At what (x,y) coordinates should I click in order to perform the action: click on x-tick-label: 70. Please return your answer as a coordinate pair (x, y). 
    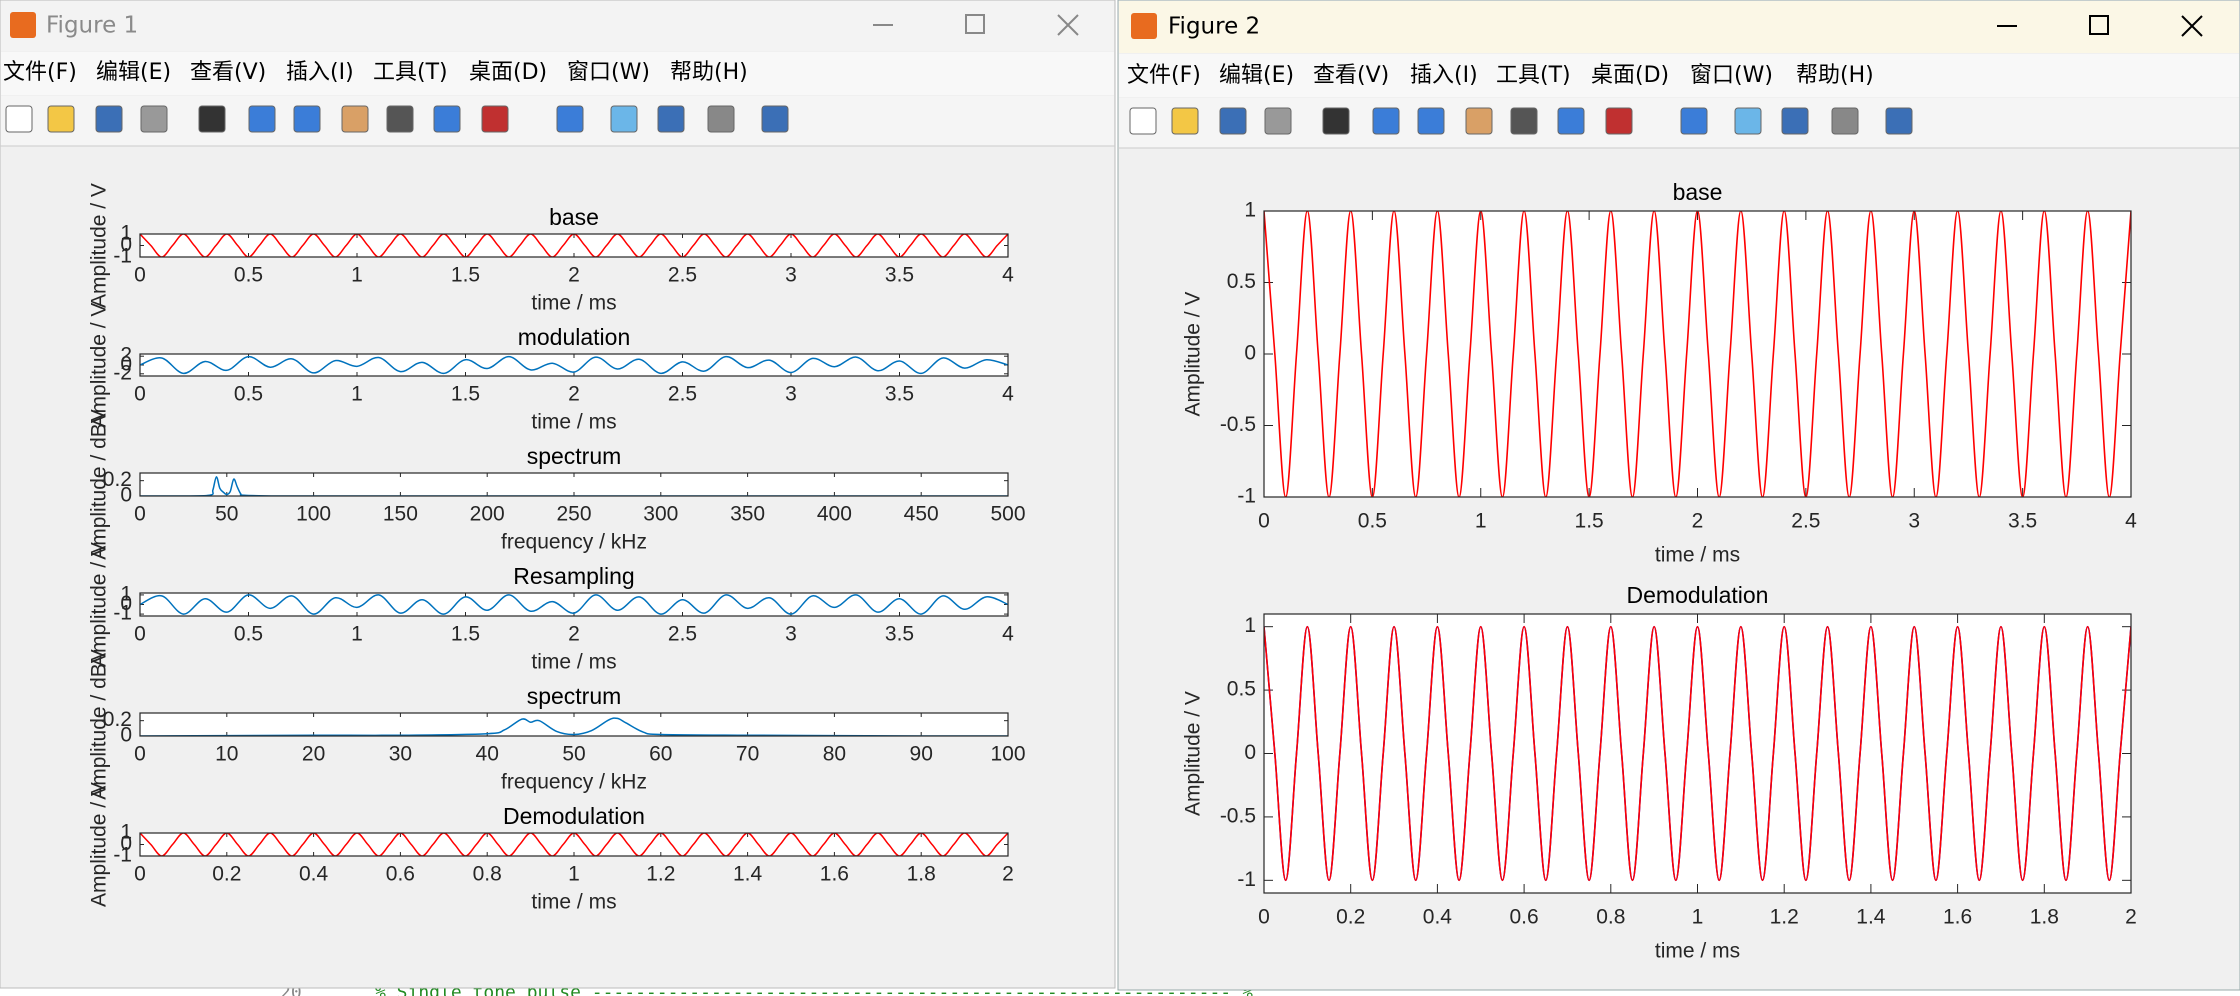
    Looking at the image, I should click on (747, 754).